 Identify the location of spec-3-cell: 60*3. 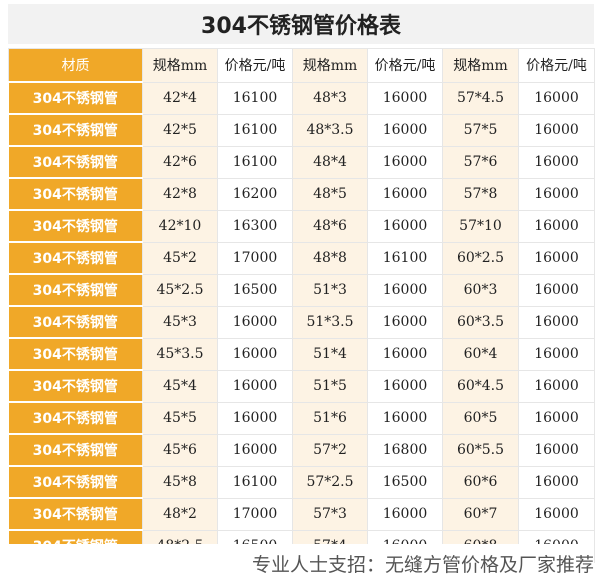
(480, 290).